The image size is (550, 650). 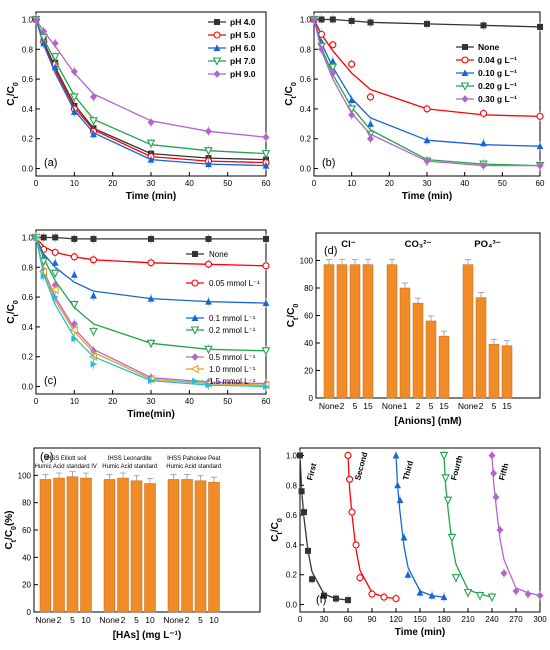 I want to click on x-tick-label: 40, so click(x=189, y=401).